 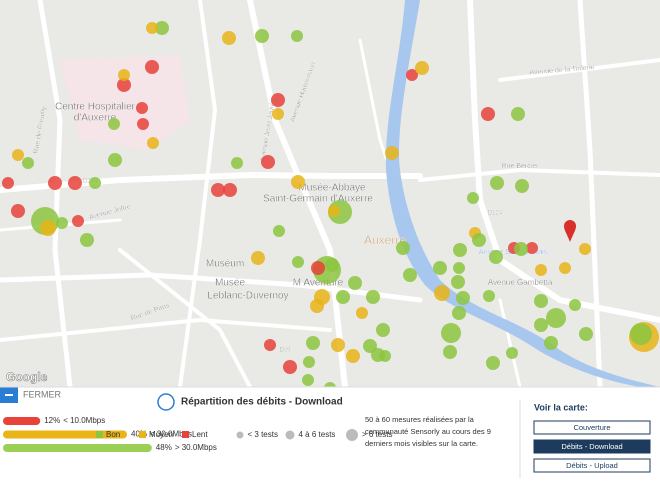 I want to click on bar-percent: 12%, so click(x=52, y=420).